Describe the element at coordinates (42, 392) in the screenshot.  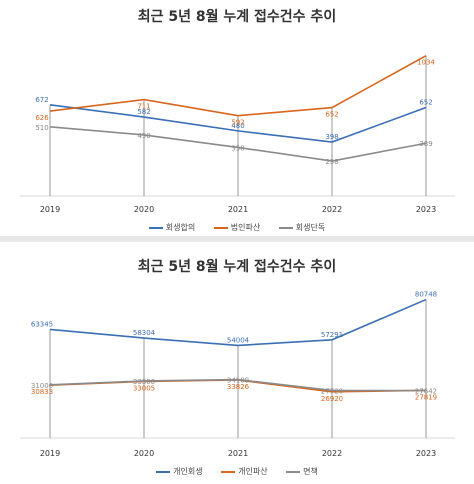
I see `data-label: 30833` at that location.